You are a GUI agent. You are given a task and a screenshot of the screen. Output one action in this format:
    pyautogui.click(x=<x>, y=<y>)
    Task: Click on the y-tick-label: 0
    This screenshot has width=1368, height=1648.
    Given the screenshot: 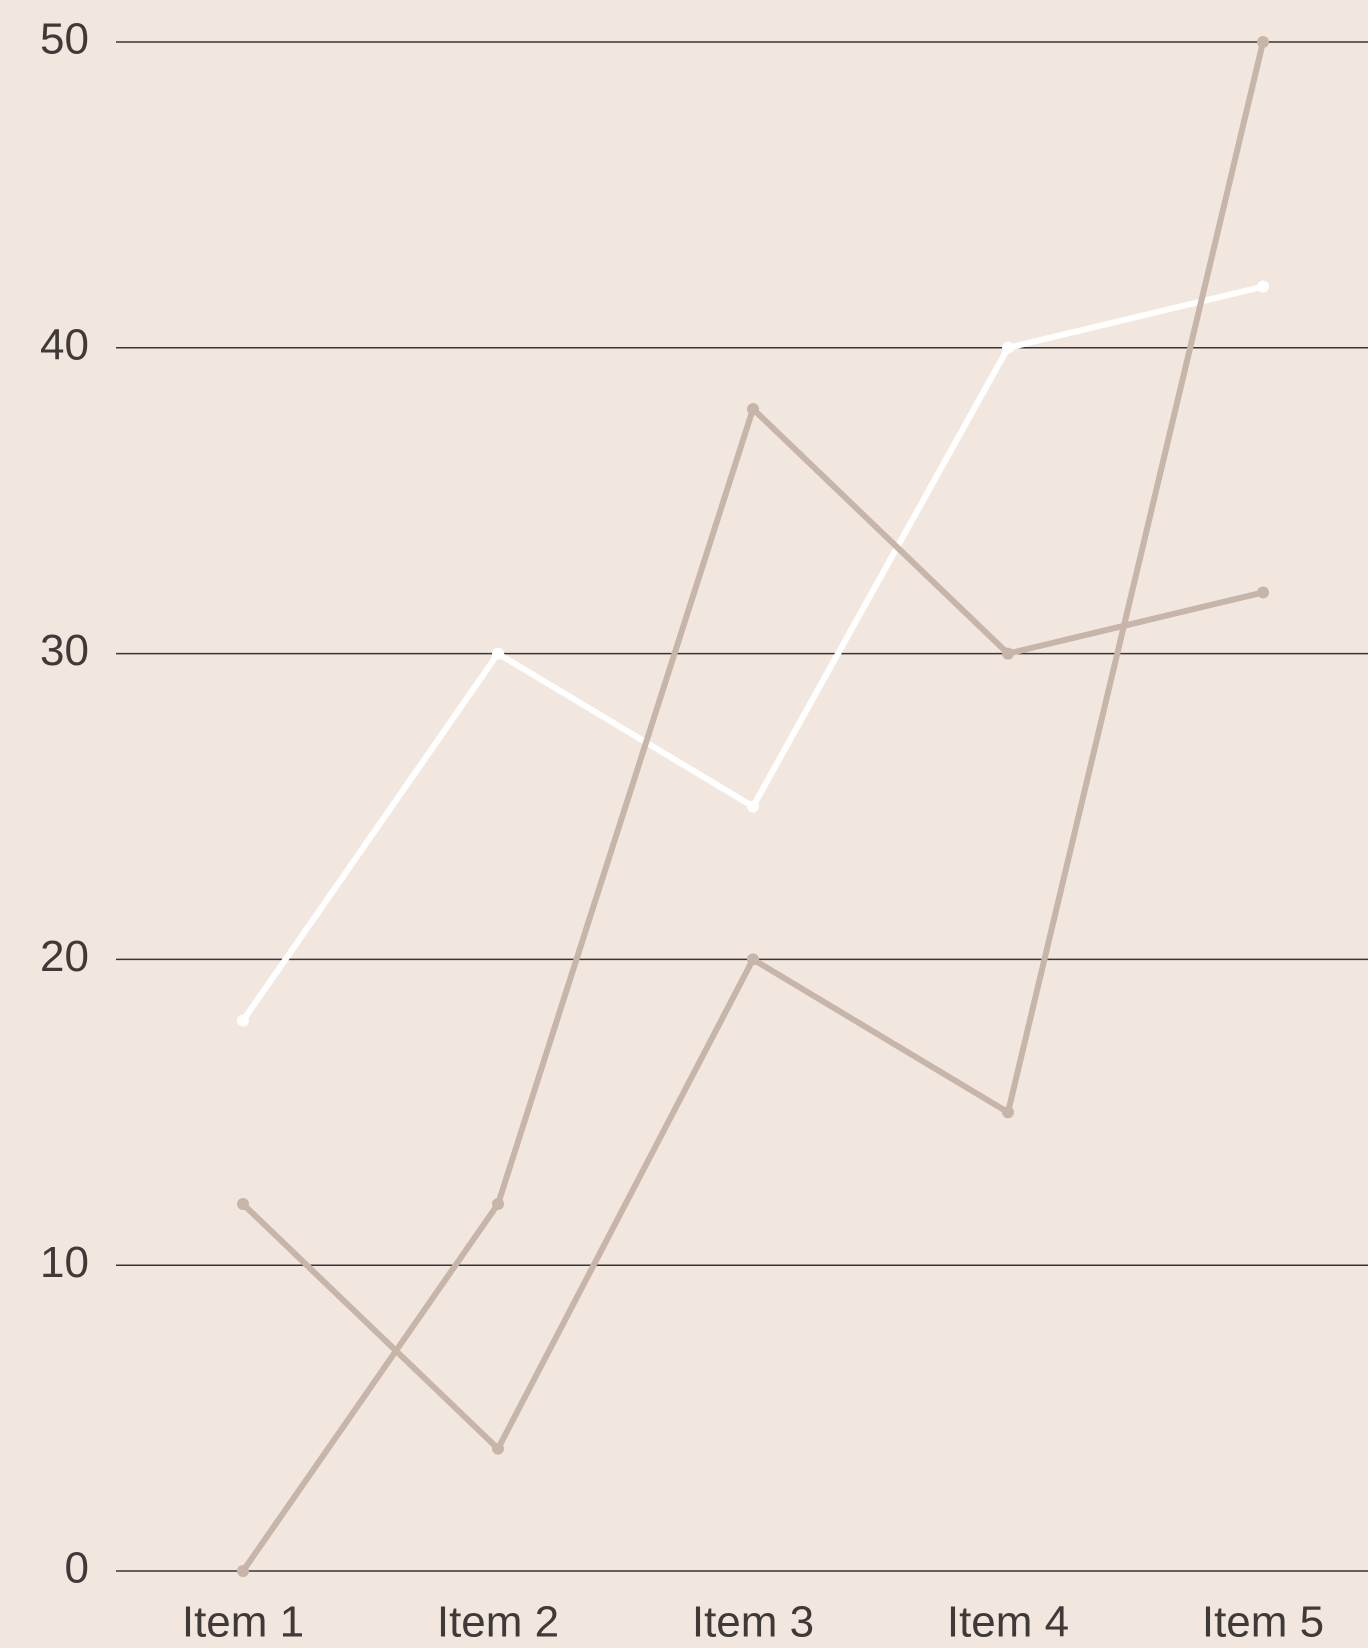 What is the action you would take?
    pyautogui.click(x=77, y=1568)
    